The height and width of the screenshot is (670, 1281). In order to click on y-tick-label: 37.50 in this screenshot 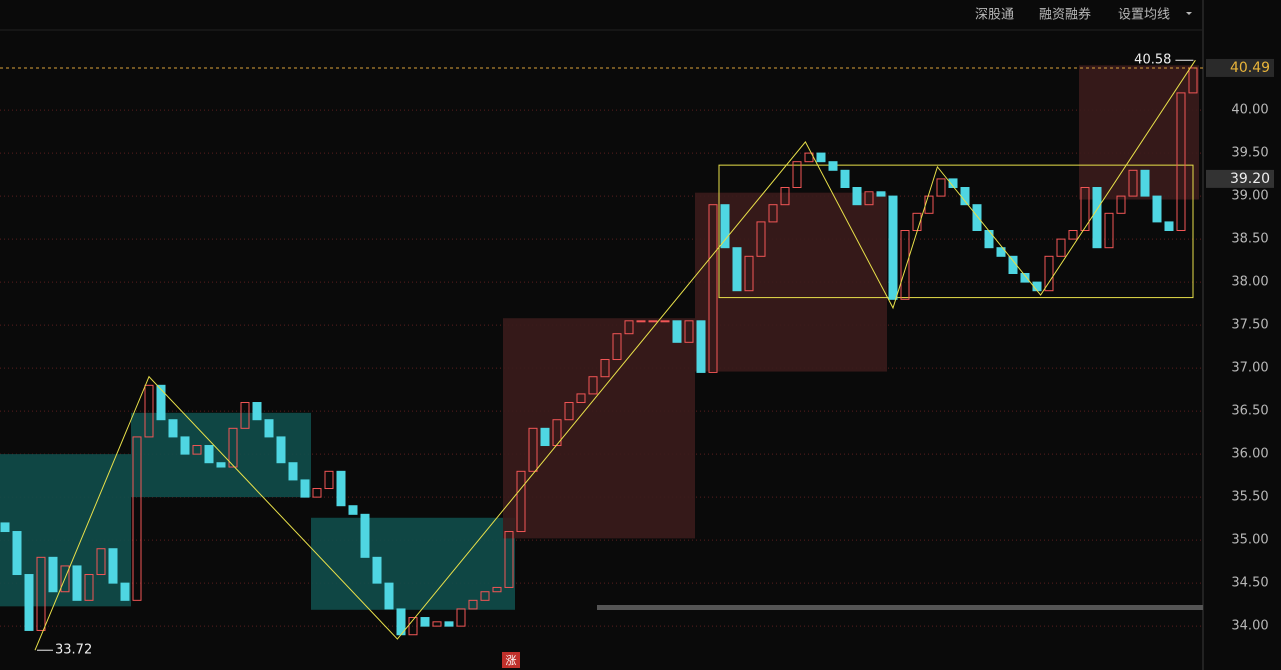, I will do `click(1249, 325)`.